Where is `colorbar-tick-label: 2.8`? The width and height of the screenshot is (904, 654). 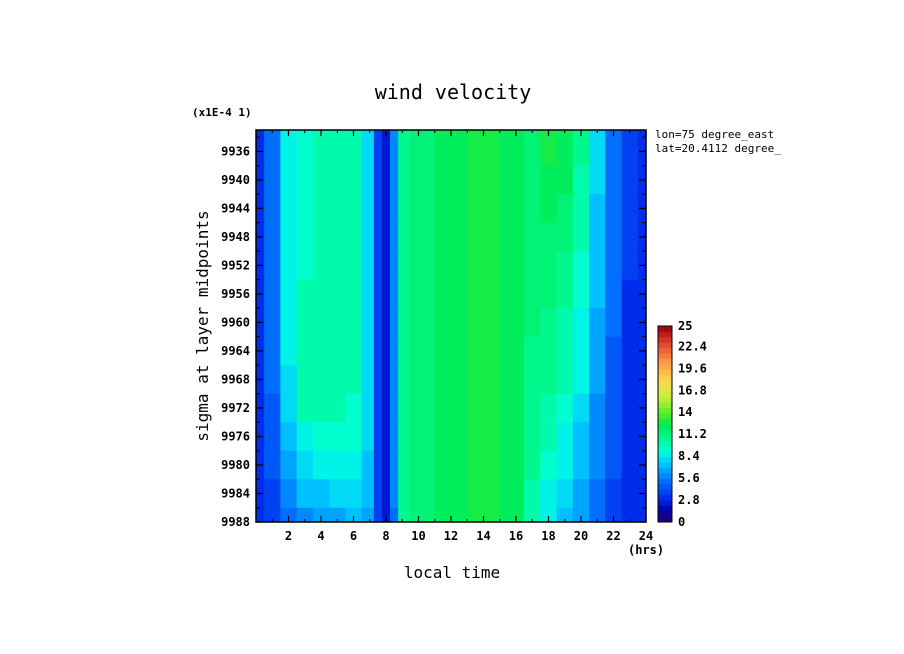 colorbar-tick-label: 2.8 is located at coordinates (689, 500).